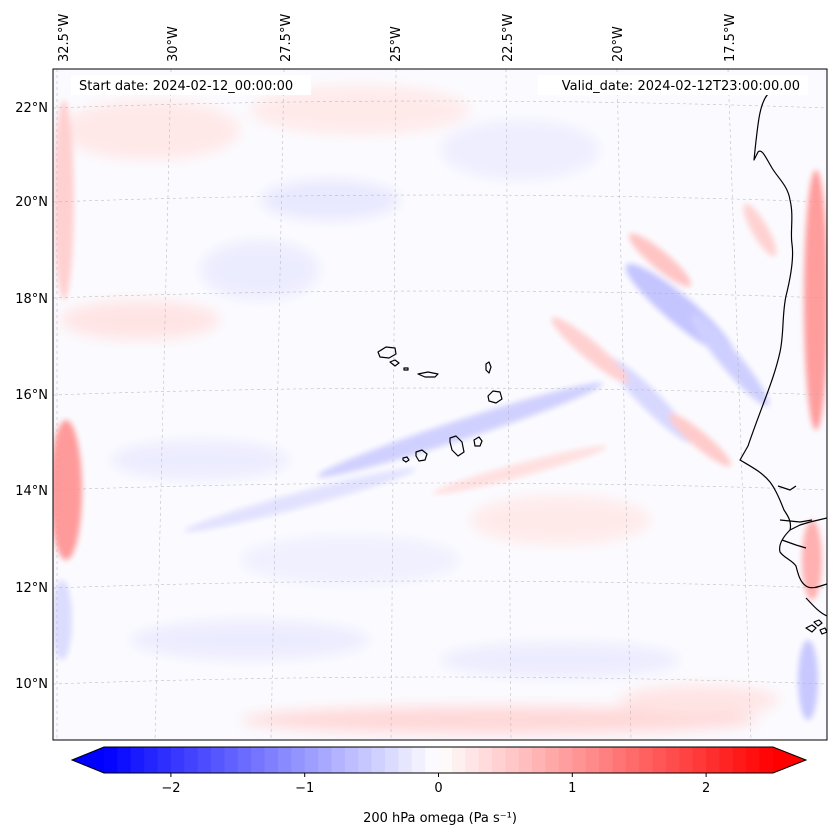  Describe the element at coordinates (440, 391) in the screenshot. I see `parallel-16n` at that location.